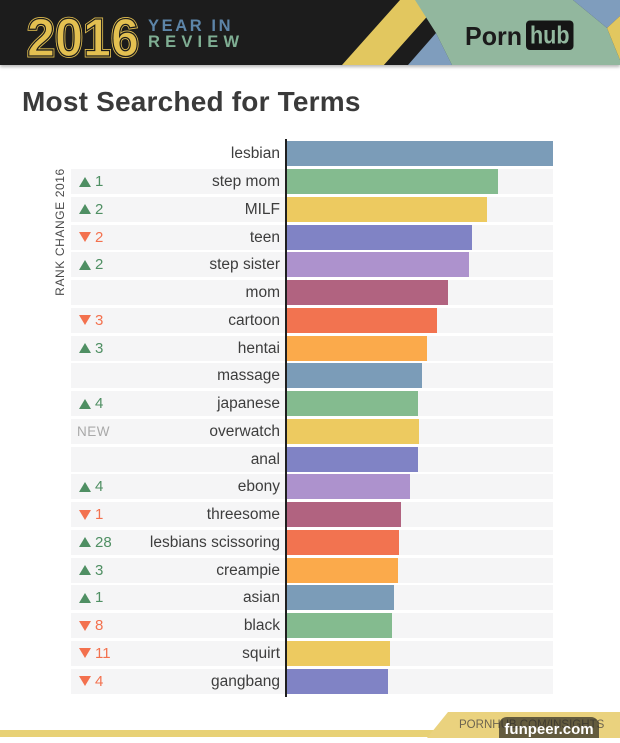 The image size is (620, 743). I want to click on svg-text: 2016, so click(83, 36).